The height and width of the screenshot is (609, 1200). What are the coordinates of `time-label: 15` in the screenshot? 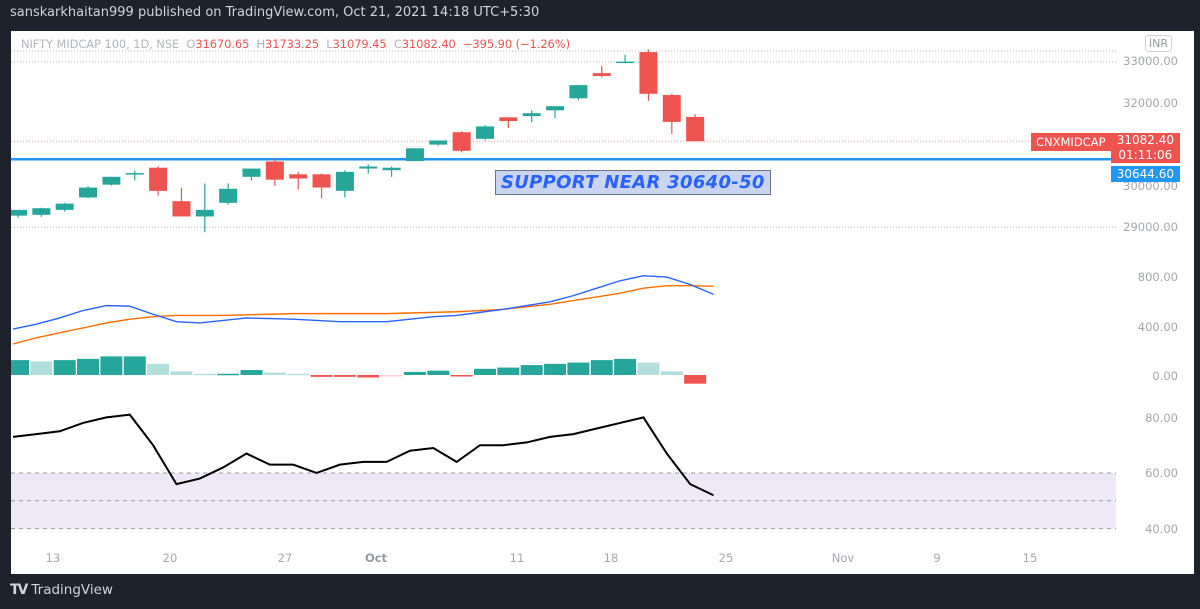 It's located at (1030, 558).